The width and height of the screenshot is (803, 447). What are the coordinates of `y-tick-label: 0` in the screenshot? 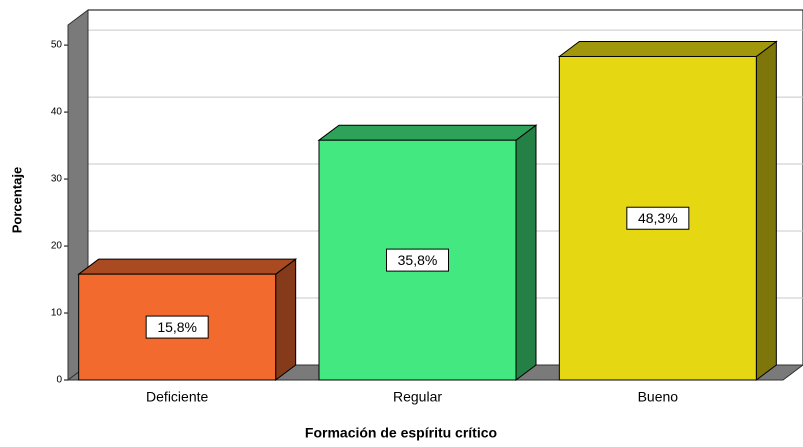 It's located at (59, 380).